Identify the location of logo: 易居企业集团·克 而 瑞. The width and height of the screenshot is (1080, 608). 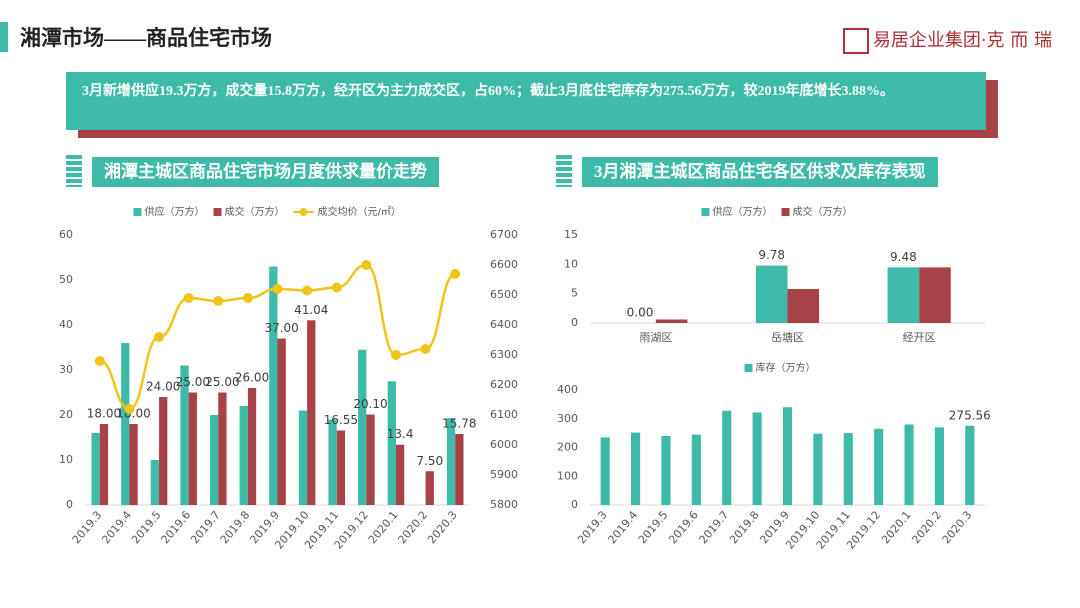
(947, 40).